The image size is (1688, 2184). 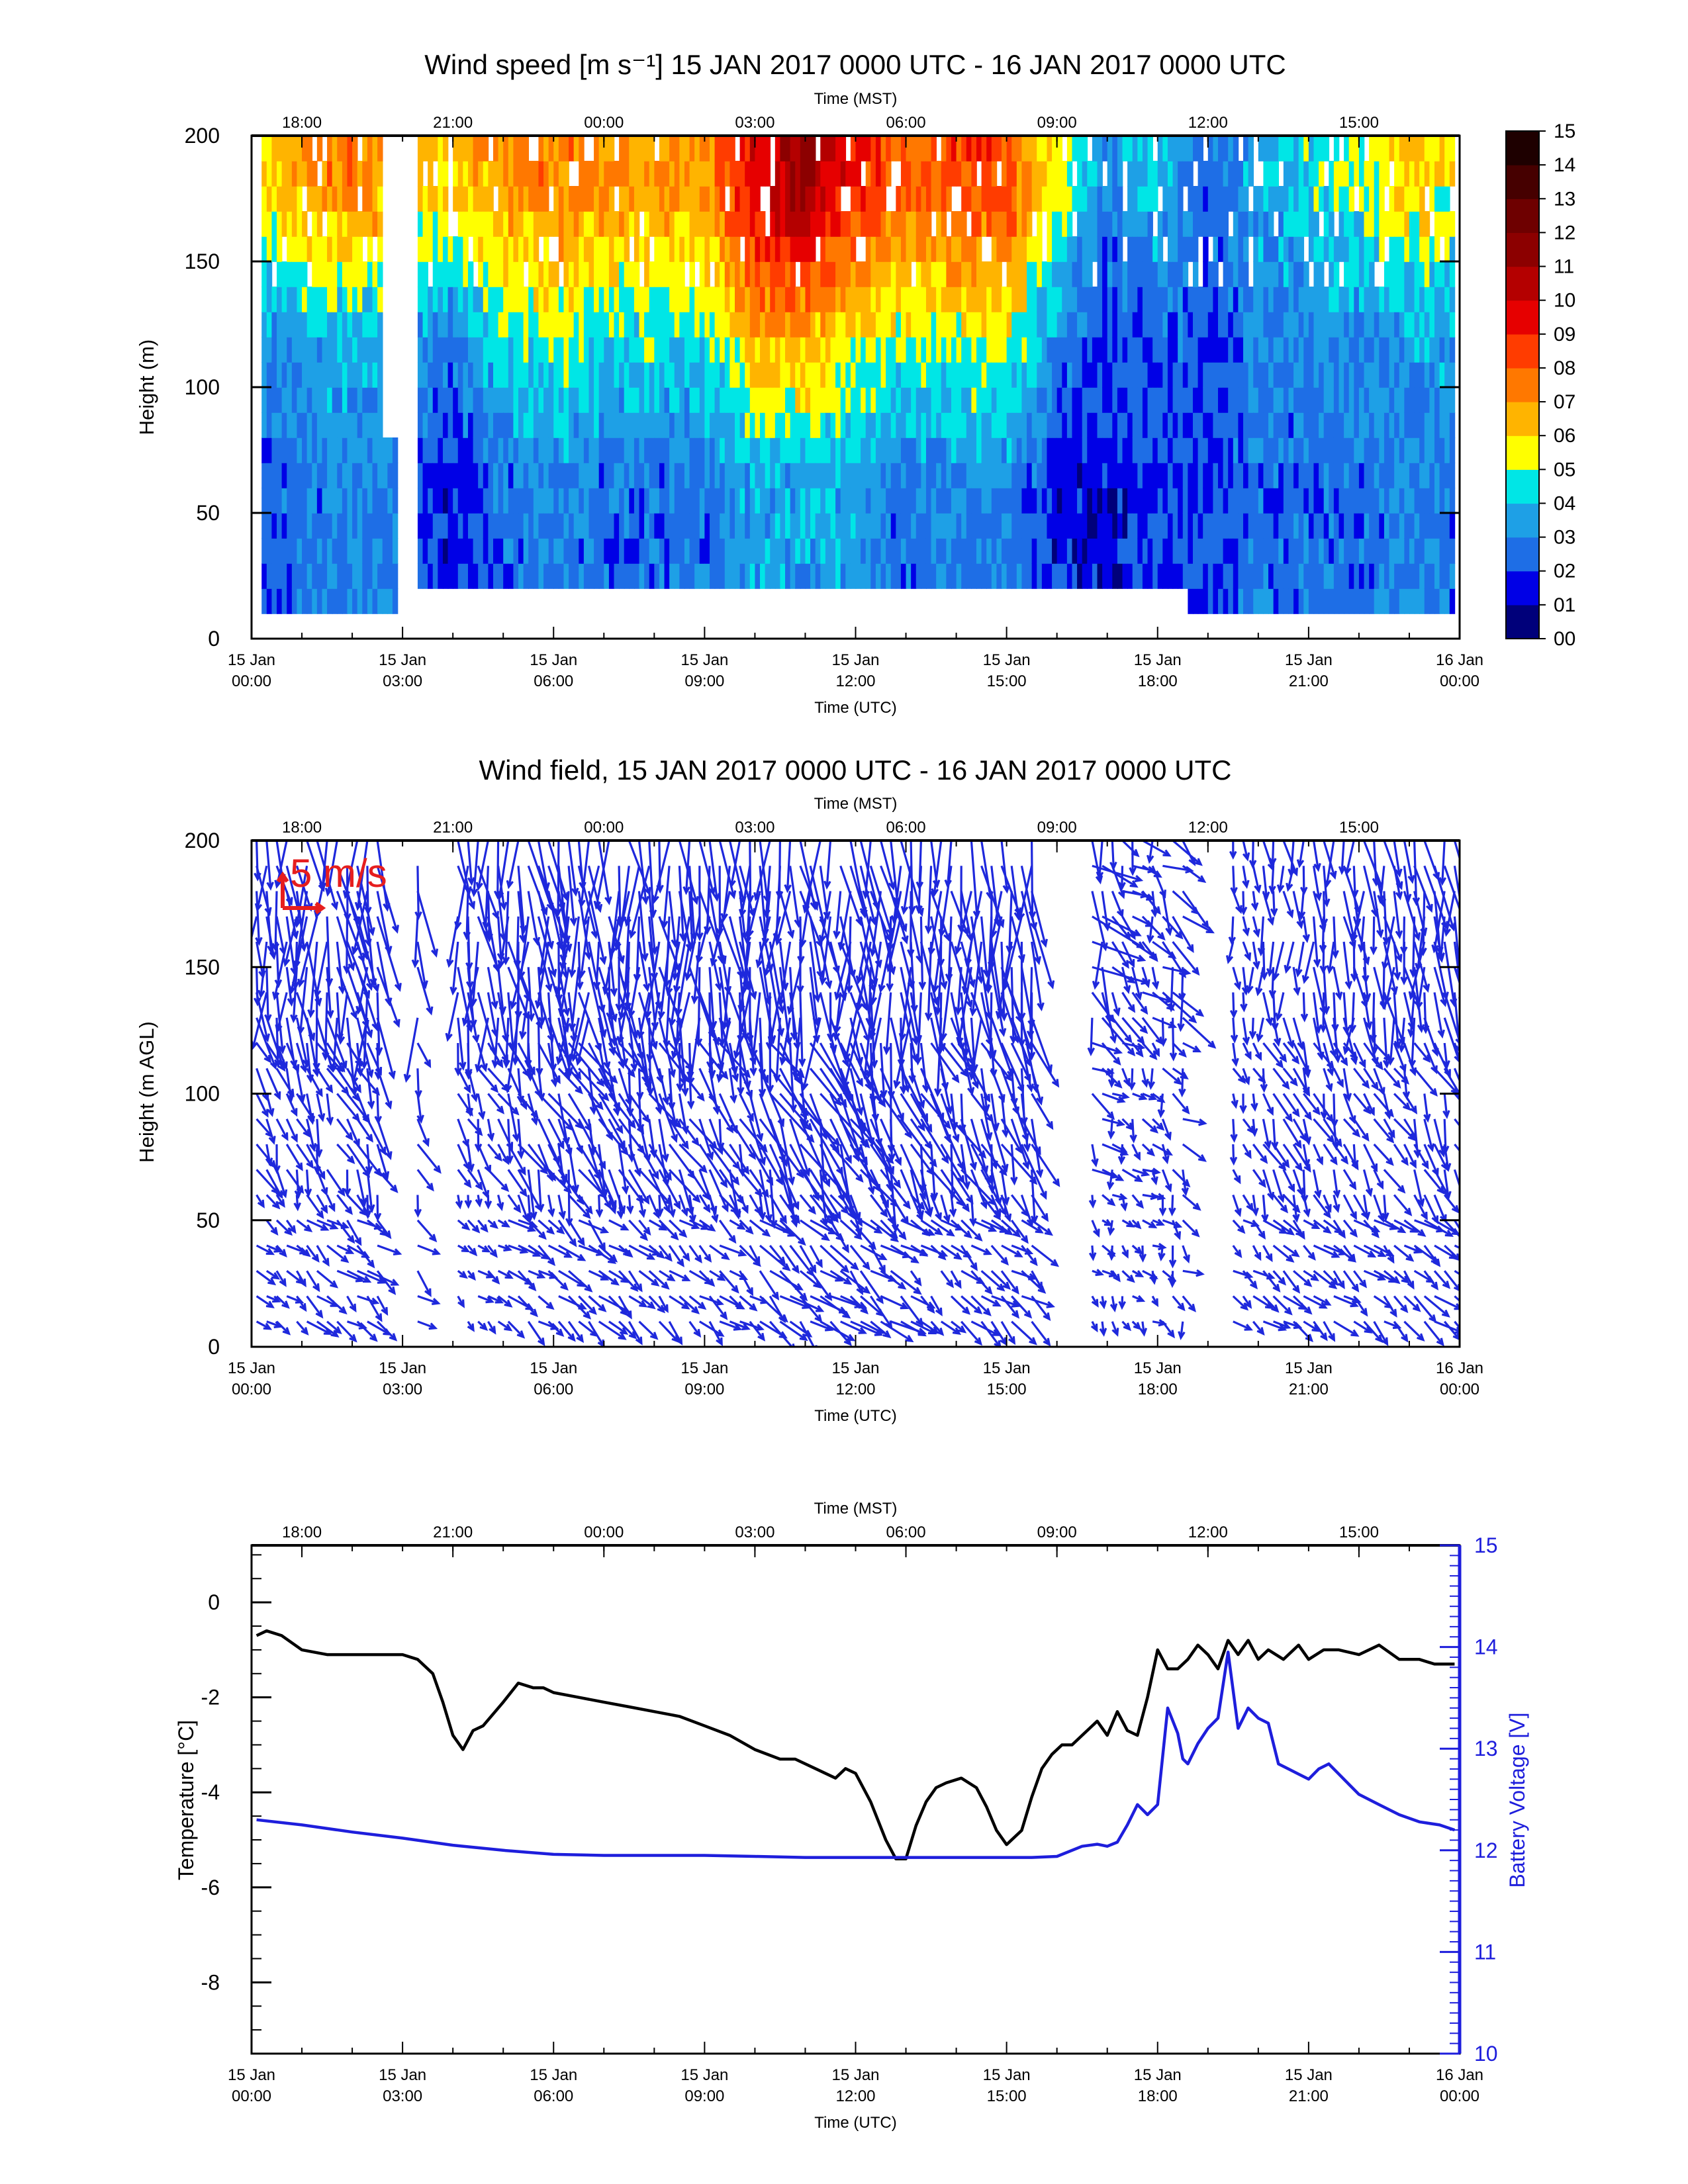 What do you see at coordinates (1007, 660) in the screenshot?
I see `utc-tick-day-label: 15 Jan` at bounding box center [1007, 660].